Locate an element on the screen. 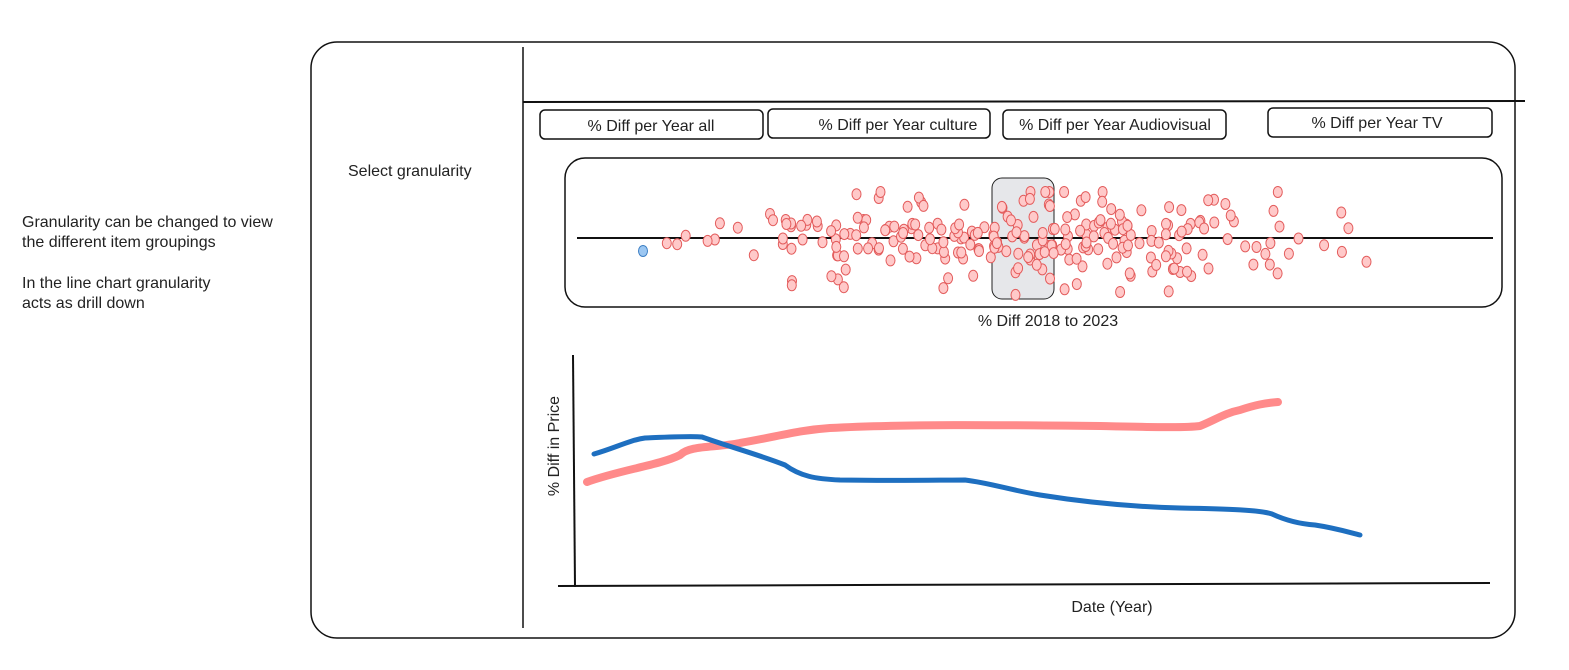  button-label: % Diff per Year all is located at coordinates (651, 126).